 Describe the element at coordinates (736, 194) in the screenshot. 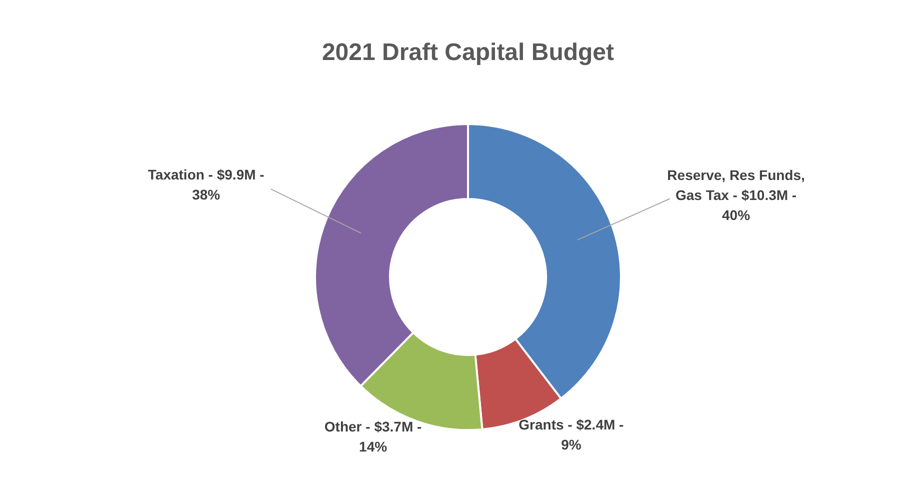

I see `slice-label: Reserve, Res Funds, Gas Tax - $10.3M - 40%` at that location.